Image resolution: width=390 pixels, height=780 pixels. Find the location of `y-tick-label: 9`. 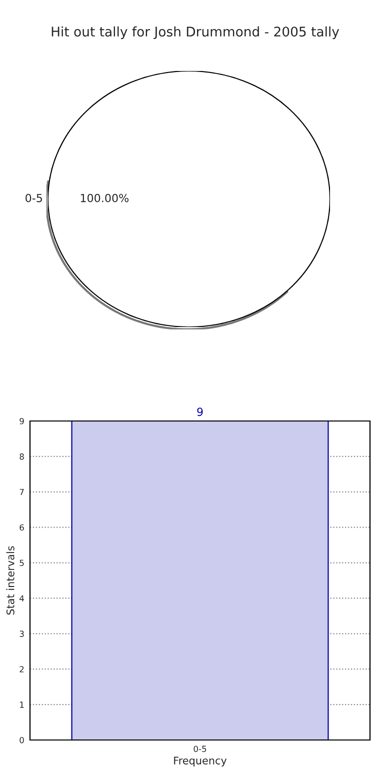

y-tick-label: 9 is located at coordinates (22, 421).